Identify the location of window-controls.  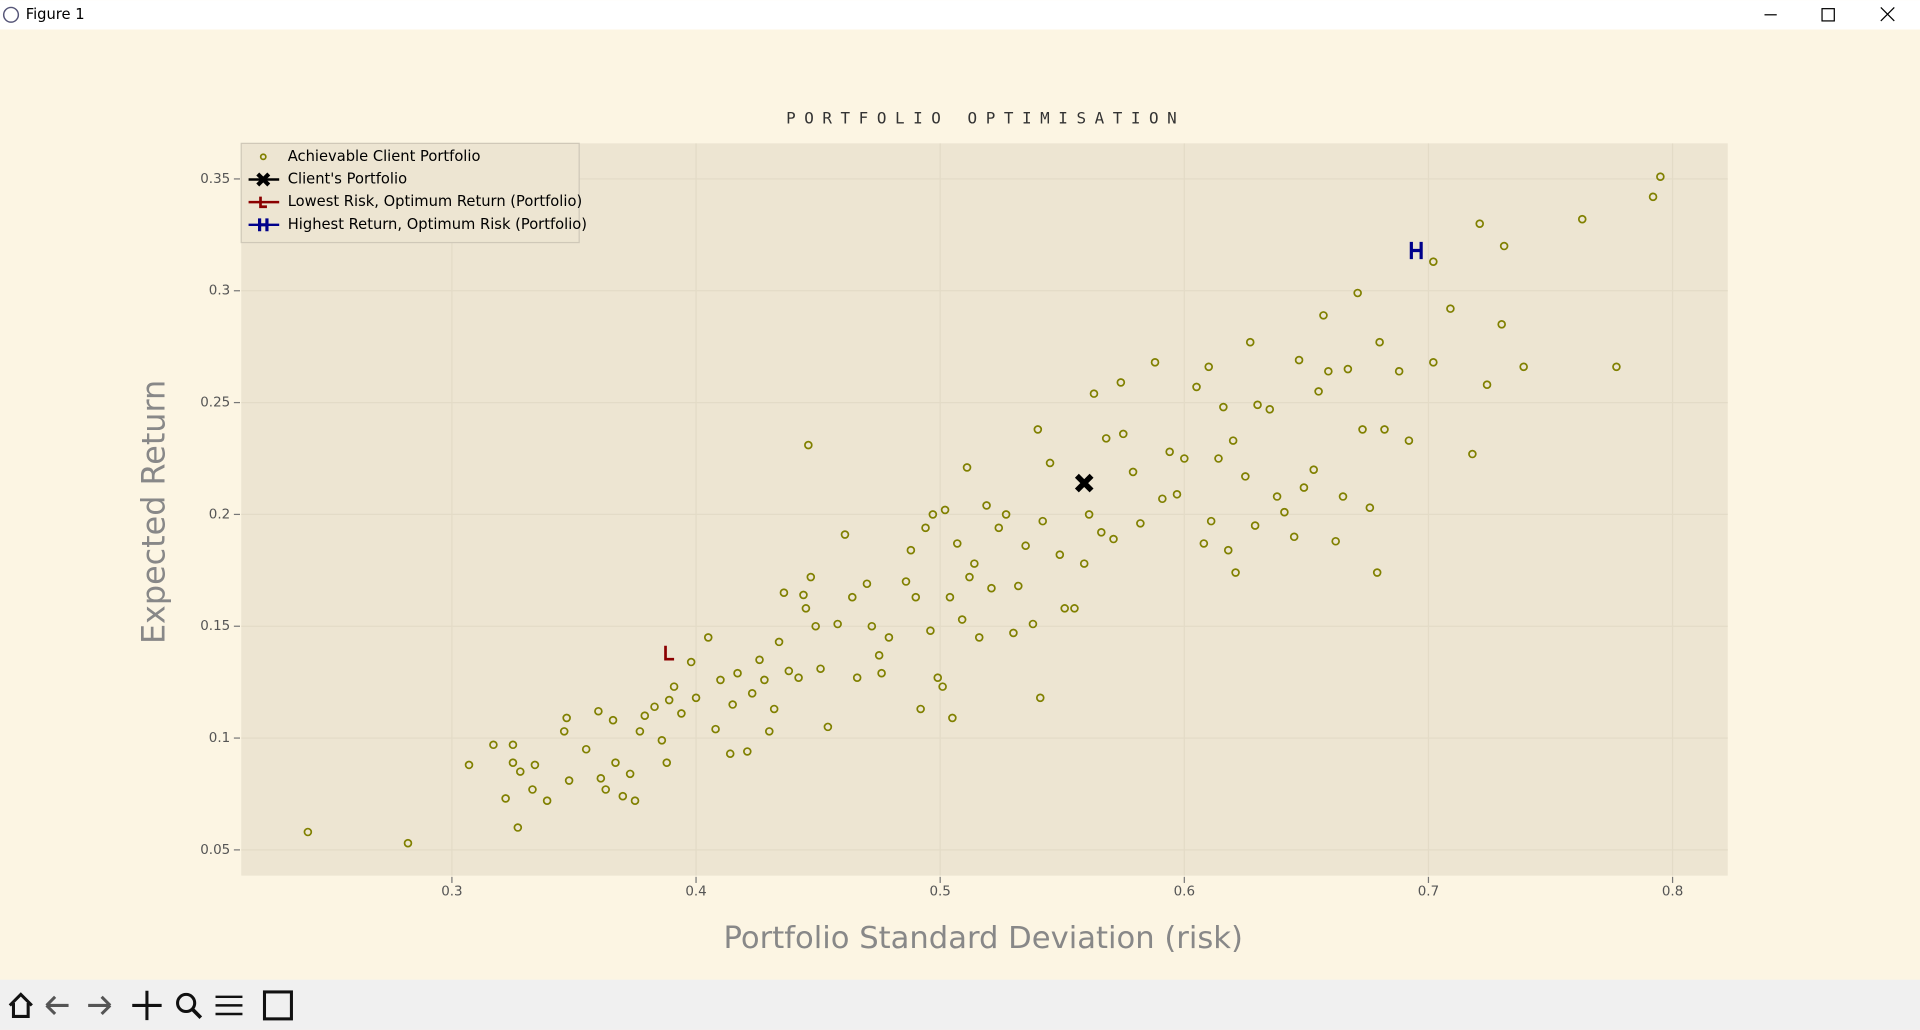
(1829, 14).